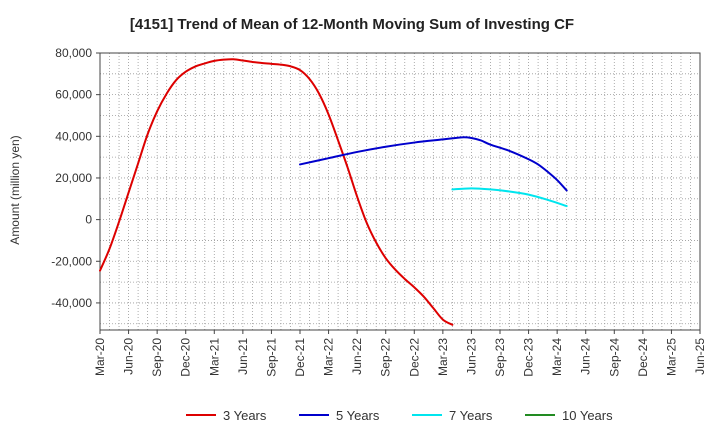  I want to click on x-tick-label: Mar-24, so click(557, 357).